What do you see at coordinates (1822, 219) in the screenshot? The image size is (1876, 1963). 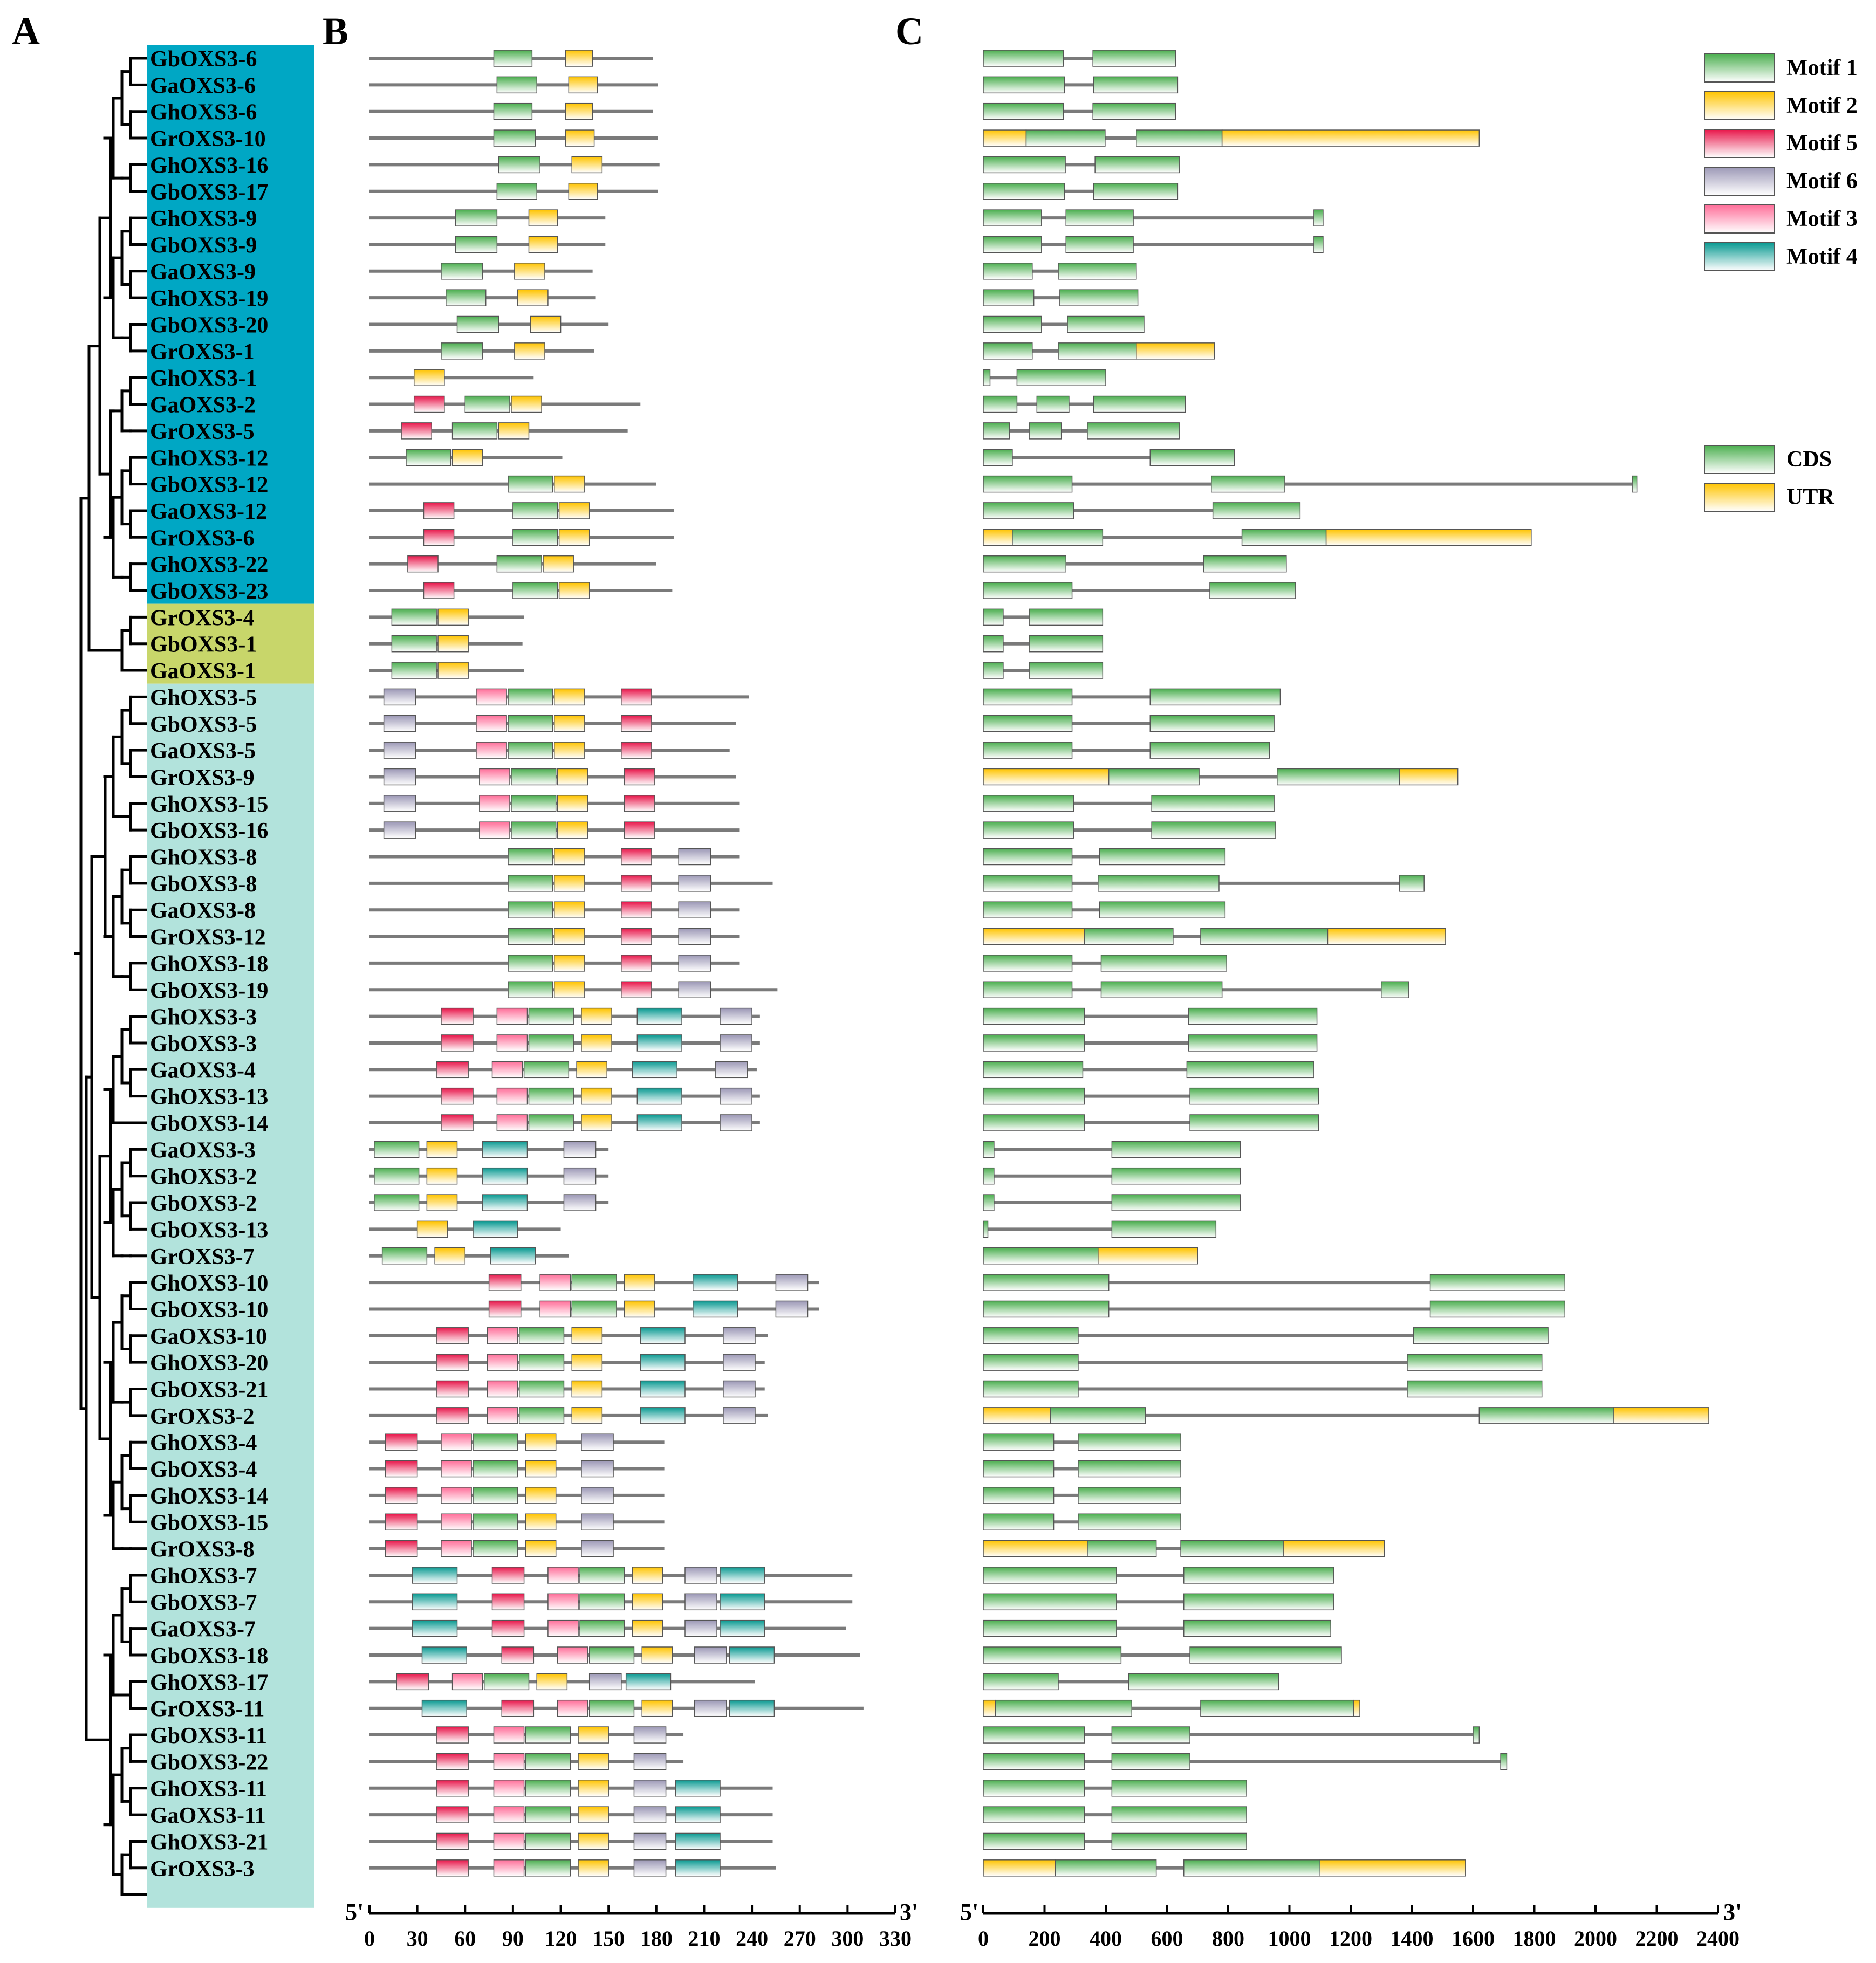 I see `legend-label-motif-3: Motif 3` at bounding box center [1822, 219].